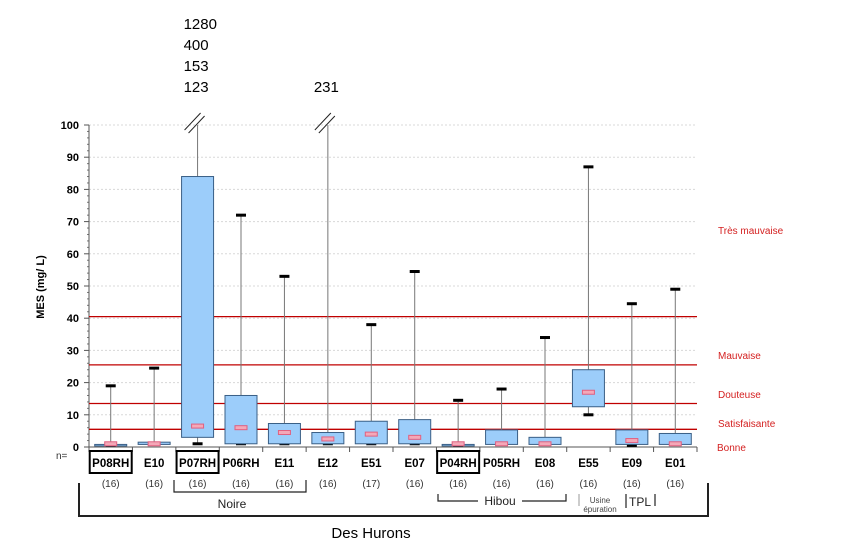 The width and height of the screenshot is (841, 555). What do you see at coordinates (588, 464) in the screenshot?
I see `category-label: E55` at bounding box center [588, 464].